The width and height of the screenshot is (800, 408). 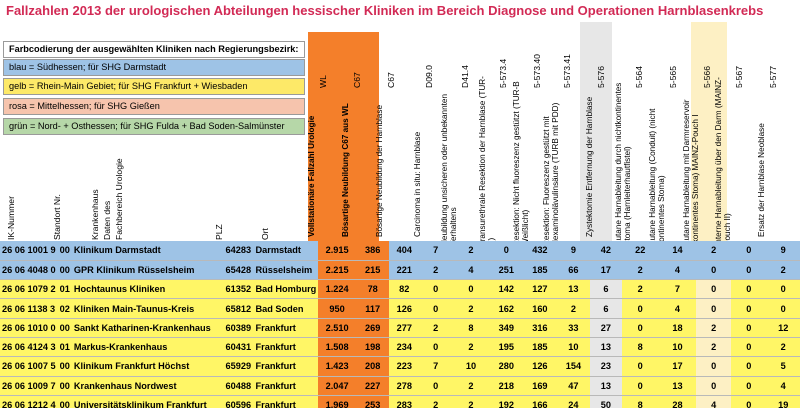 I want to click on header-krankenhaus: Krankenhaus, so click(x=95, y=214).